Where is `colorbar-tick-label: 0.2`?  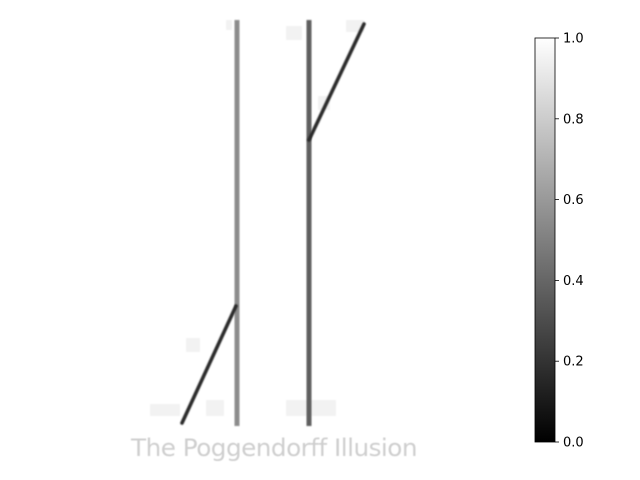
colorbar-tick-label: 0.2 is located at coordinates (573, 362).